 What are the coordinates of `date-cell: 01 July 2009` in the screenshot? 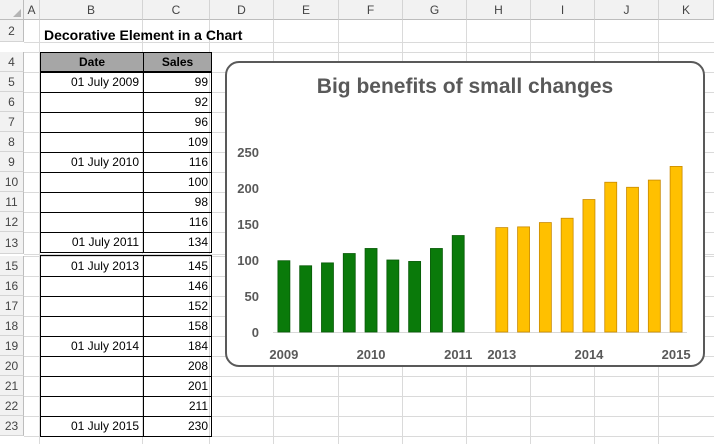 It's located at (104, 82).